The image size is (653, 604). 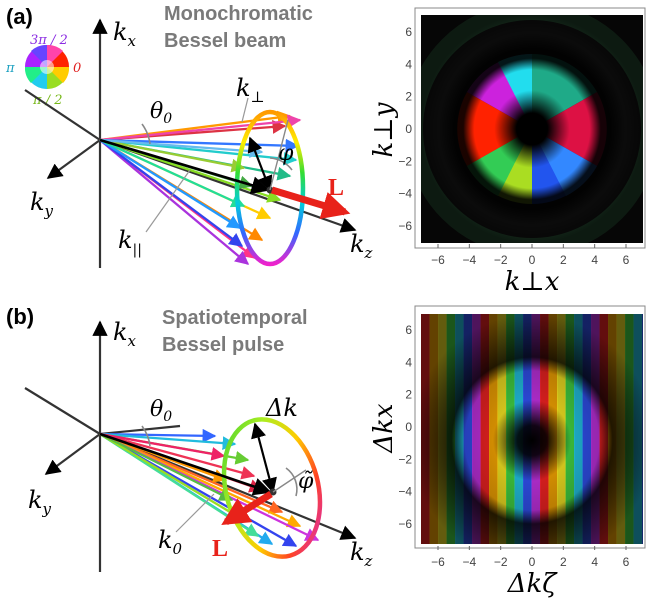 I want to click on kz-label-b: kz, so click(x=361, y=554).